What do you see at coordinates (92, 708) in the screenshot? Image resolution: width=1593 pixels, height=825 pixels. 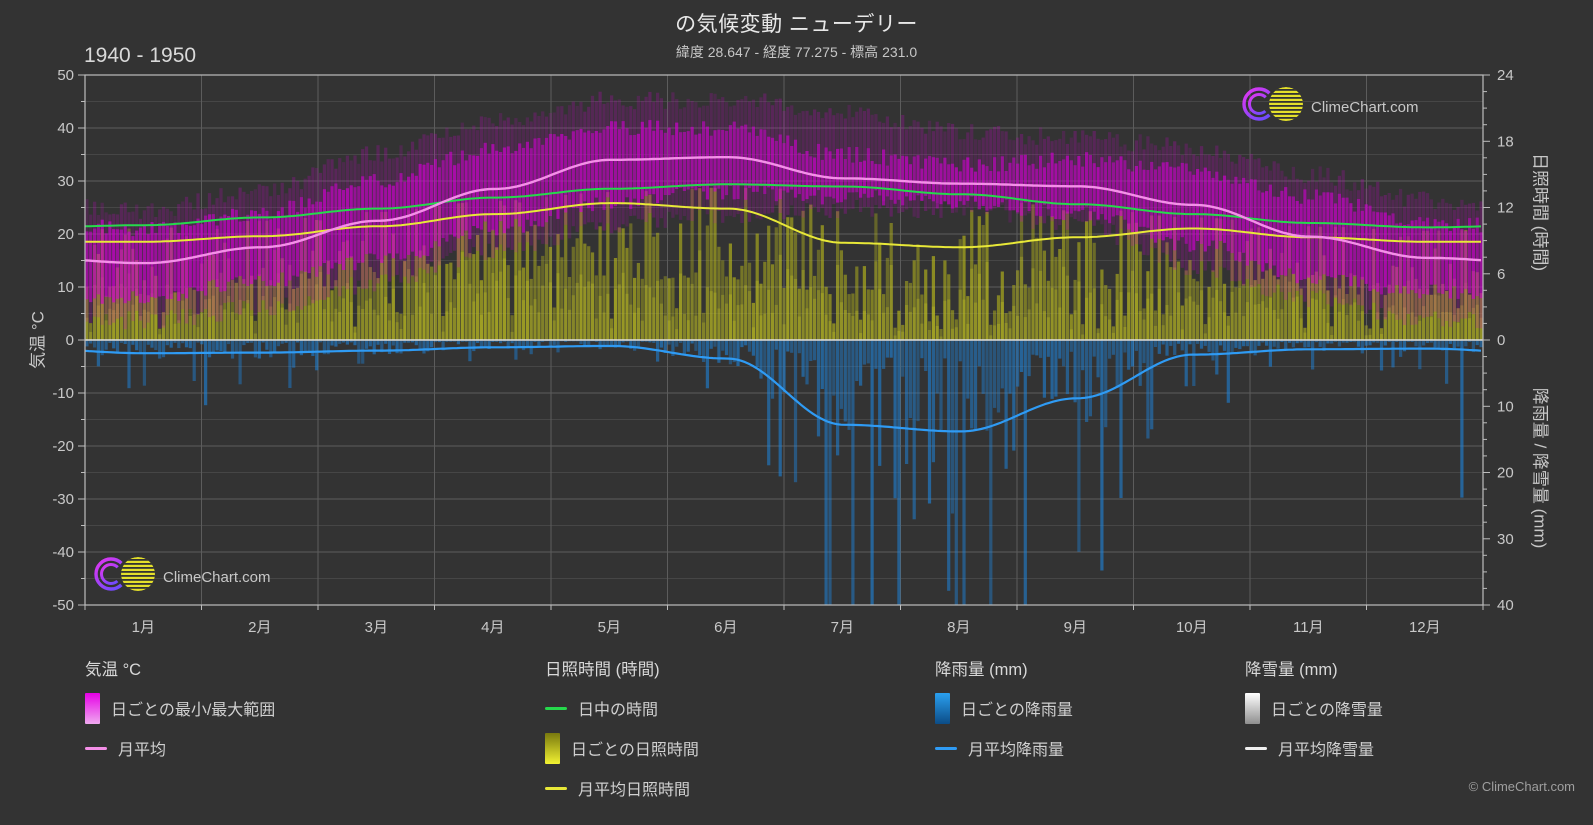 I see `legend-swatch-temp-range` at bounding box center [92, 708].